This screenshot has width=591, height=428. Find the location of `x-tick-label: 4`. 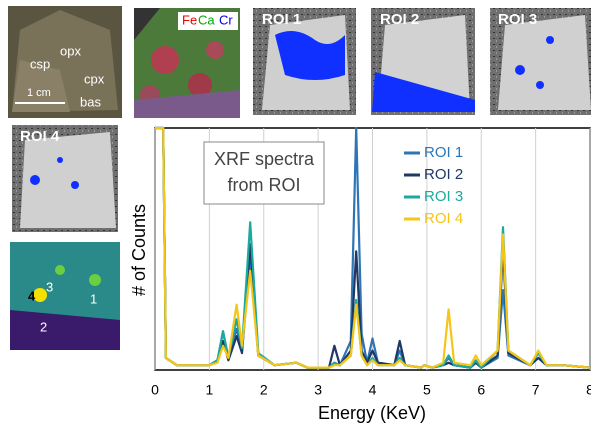

x-tick-label: 4 is located at coordinates (373, 390).